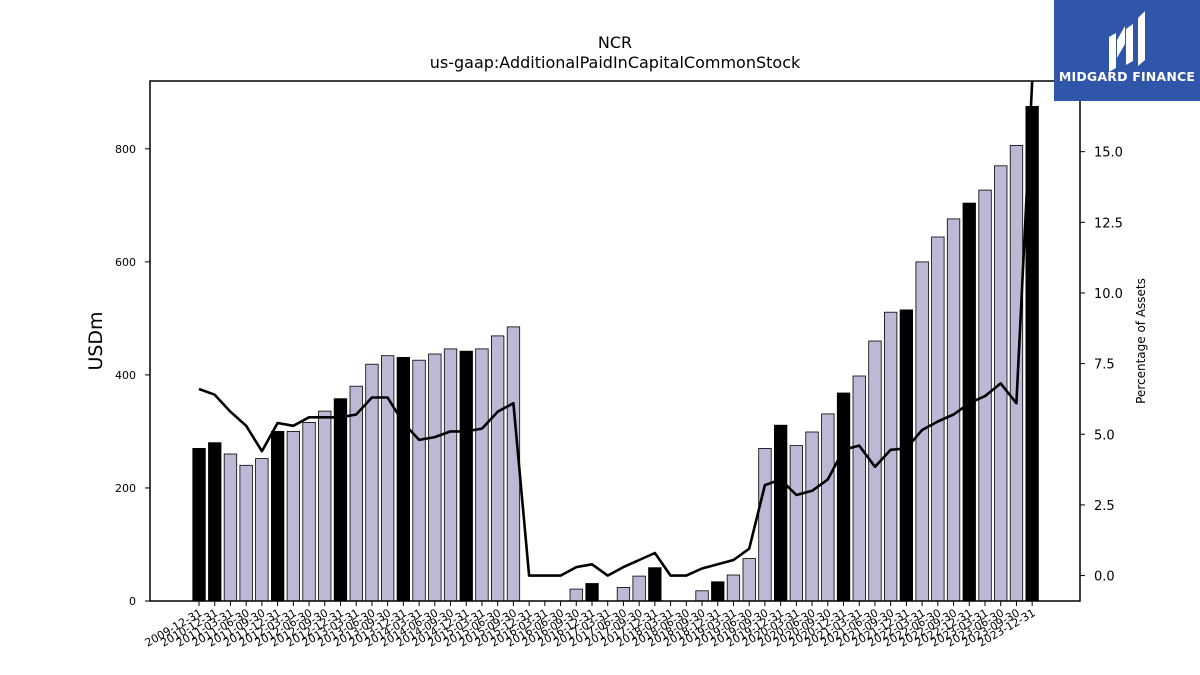 This screenshot has width=1200, height=675. Describe the element at coordinates (1141, 341) in the screenshot. I see `y2-axis-label: Percentage of Assets` at that location.